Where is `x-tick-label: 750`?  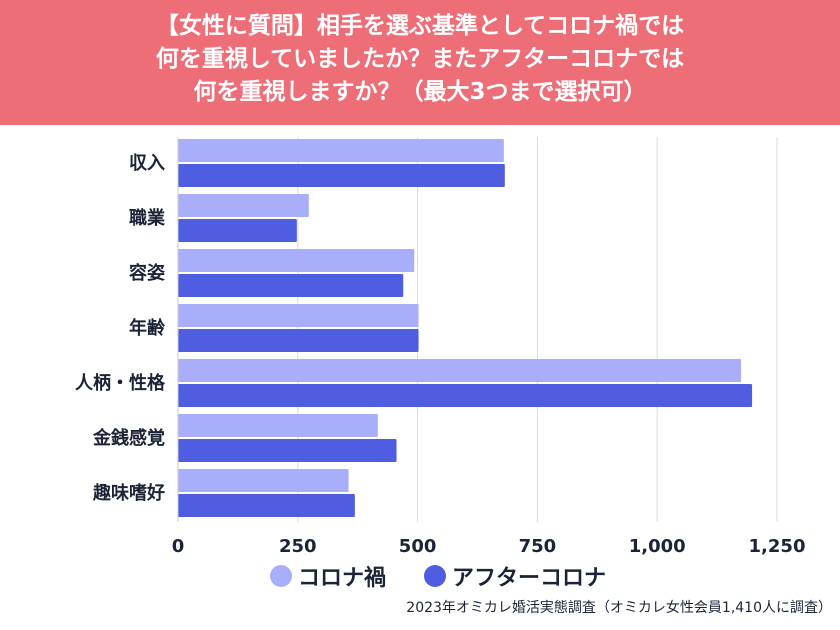
x-tick-label: 750 is located at coordinates (538, 546).